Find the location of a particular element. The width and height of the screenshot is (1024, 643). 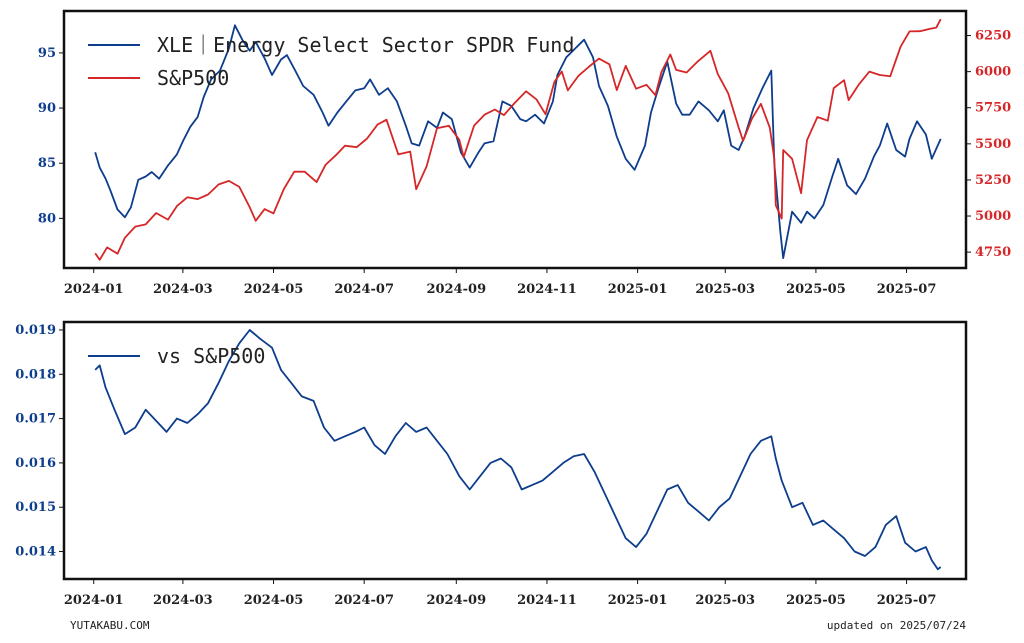

footer-updated: updated on 2025/07/24 is located at coordinates (896, 625).